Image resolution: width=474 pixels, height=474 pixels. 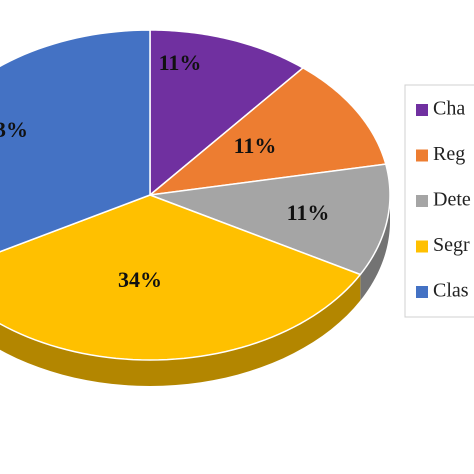 What do you see at coordinates (451, 291) in the screenshot?
I see `legend-label: Clas` at bounding box center [451, 291].